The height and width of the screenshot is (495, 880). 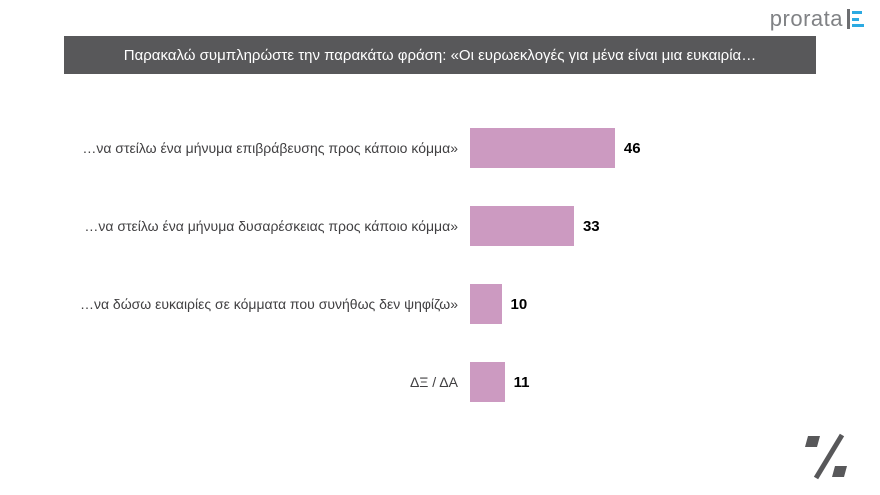 I want to click on value-label: 11, so click(x=521, y=382).